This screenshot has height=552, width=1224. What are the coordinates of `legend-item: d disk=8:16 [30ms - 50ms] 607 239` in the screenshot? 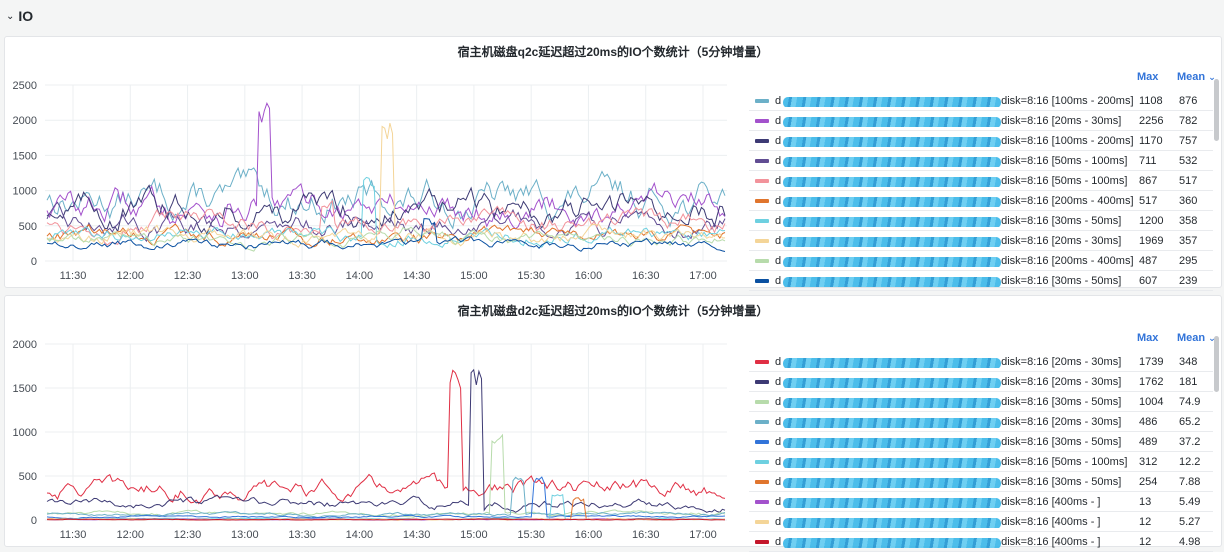 It's located at (981, 281).